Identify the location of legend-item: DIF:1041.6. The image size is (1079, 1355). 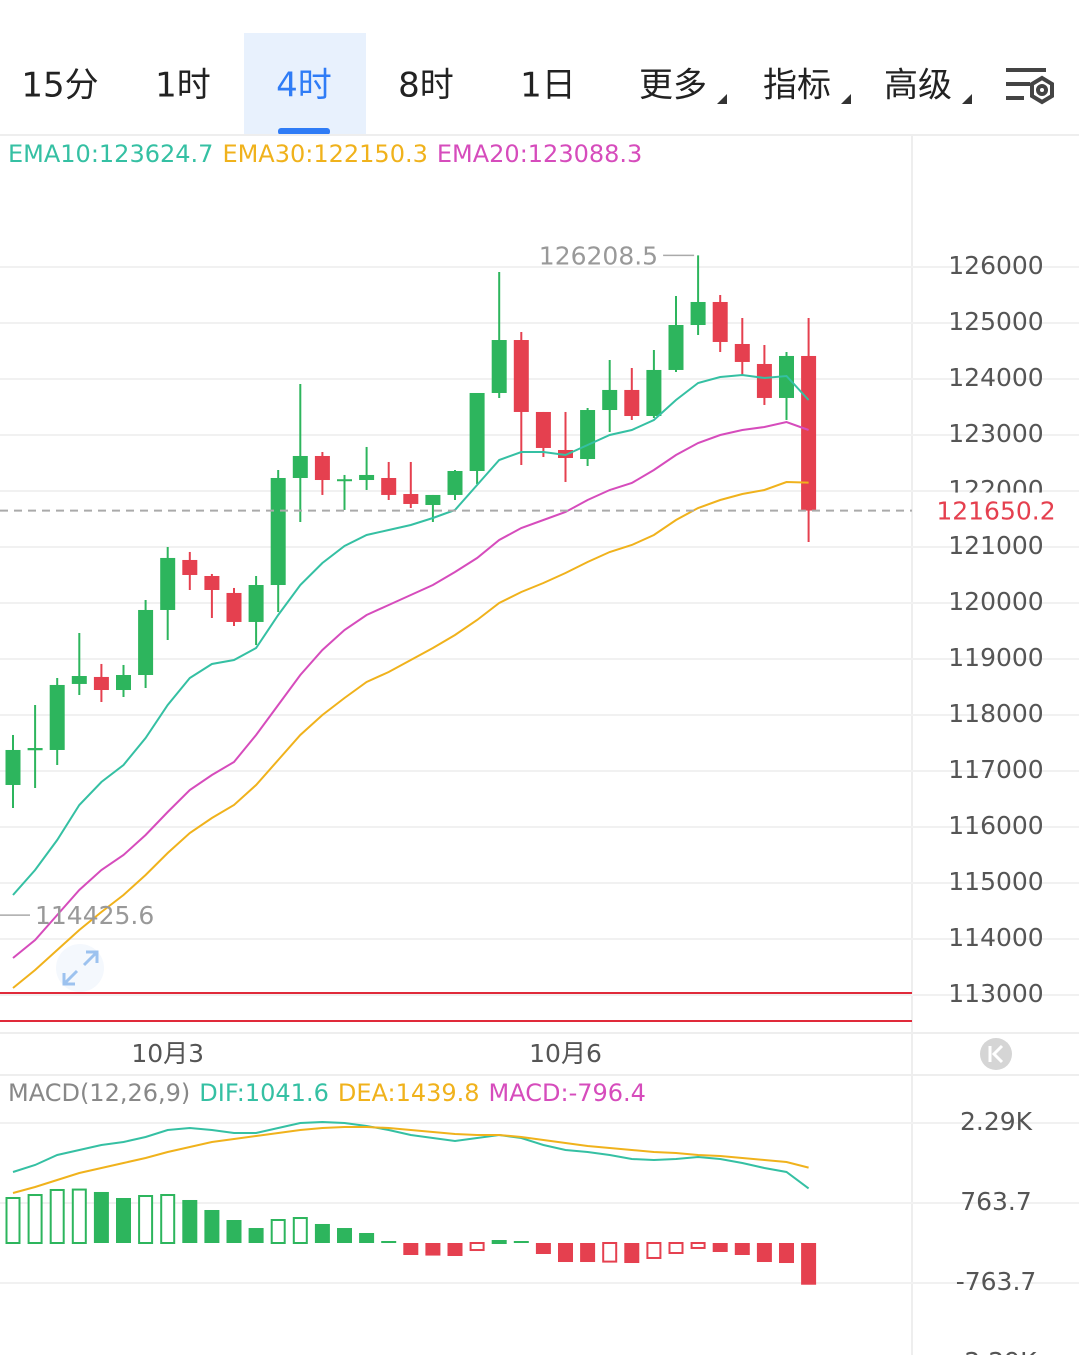
(264, 1093).